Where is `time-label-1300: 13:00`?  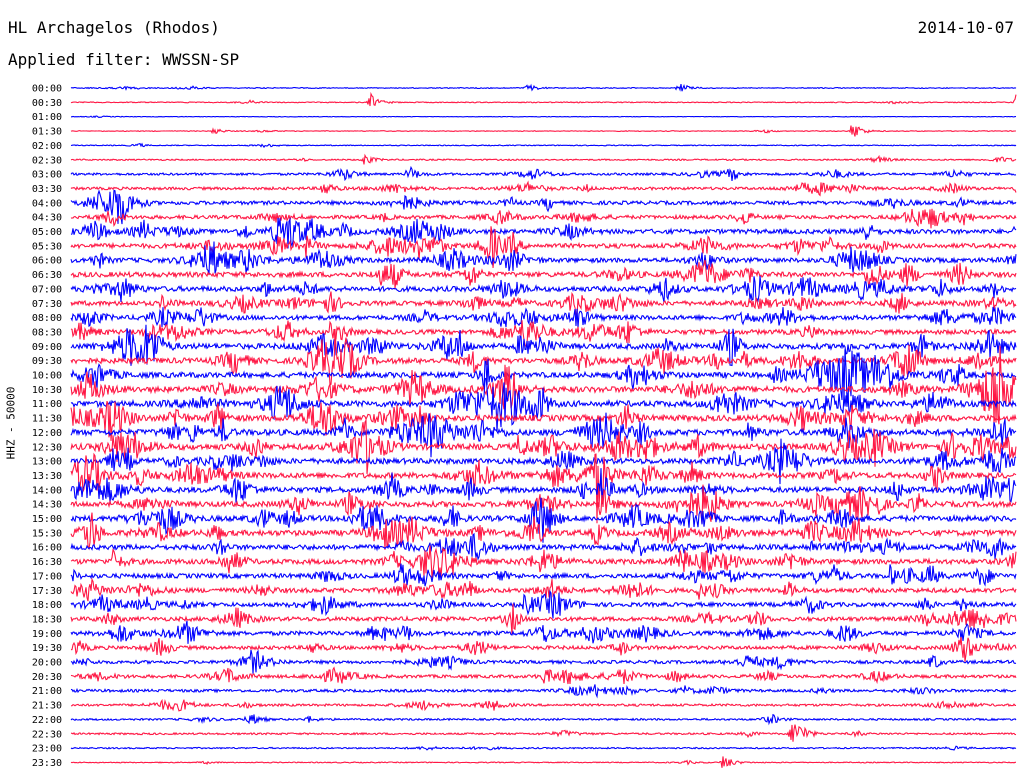
time-label-1300: 13:00 is located at coordinates (47, 462).